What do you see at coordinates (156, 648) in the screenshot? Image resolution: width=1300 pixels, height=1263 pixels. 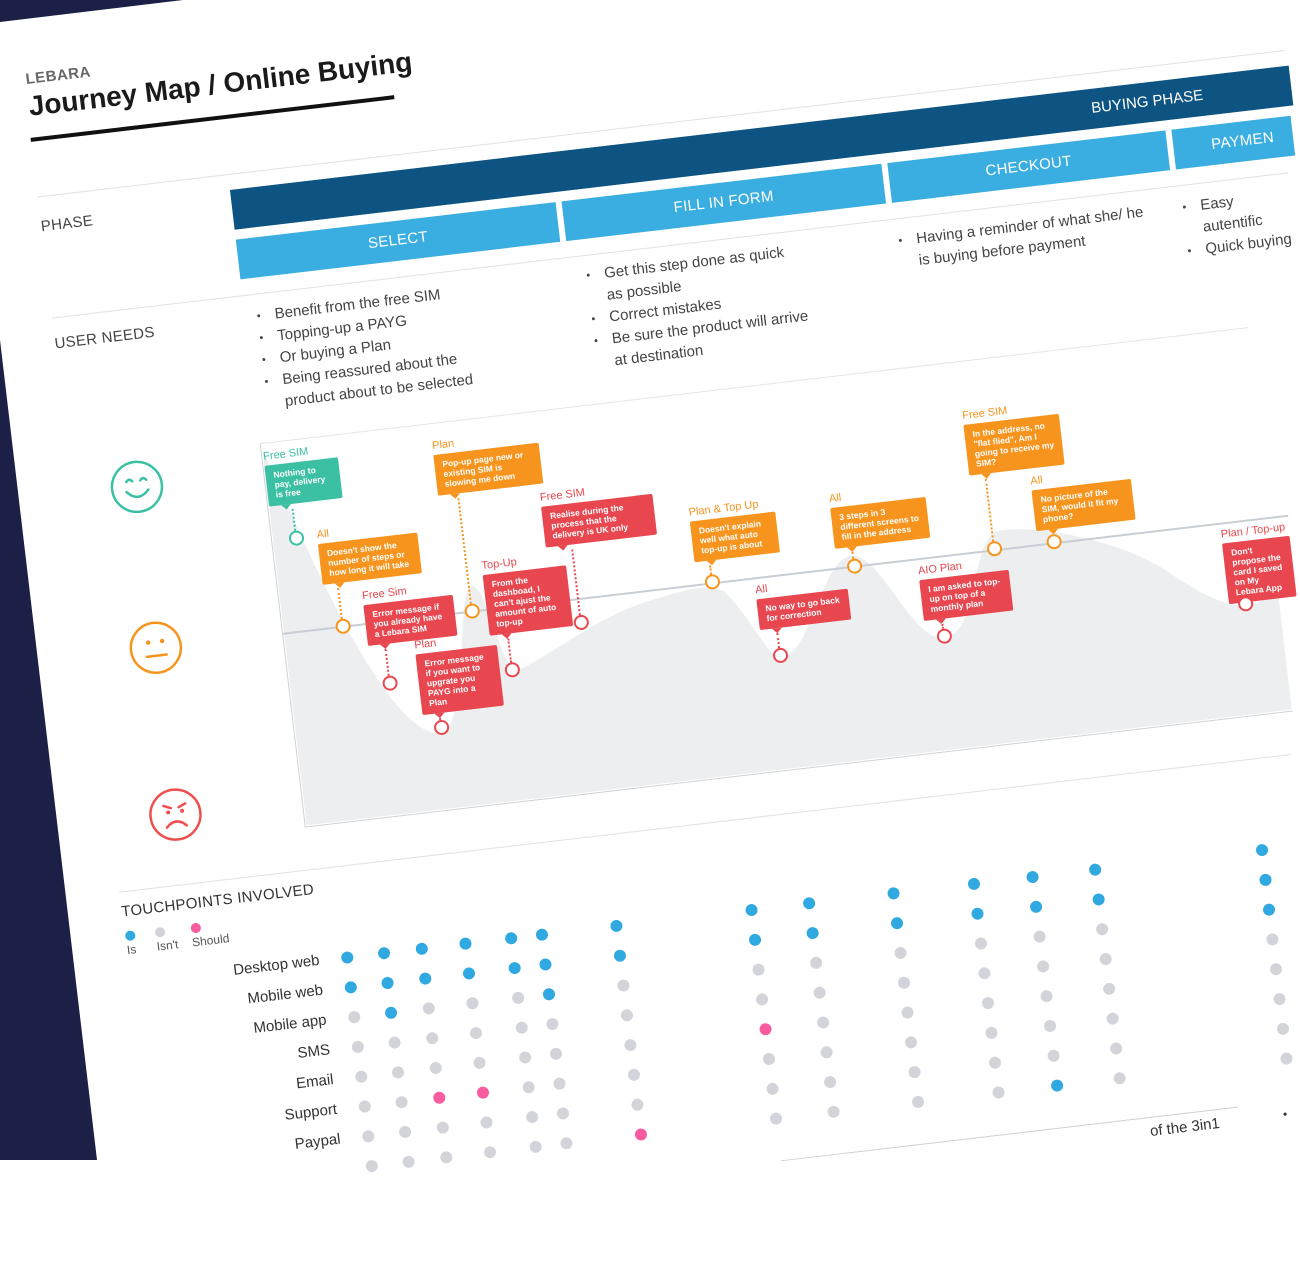 I see `neutral-face-icon` at bounding box center [156, 648].